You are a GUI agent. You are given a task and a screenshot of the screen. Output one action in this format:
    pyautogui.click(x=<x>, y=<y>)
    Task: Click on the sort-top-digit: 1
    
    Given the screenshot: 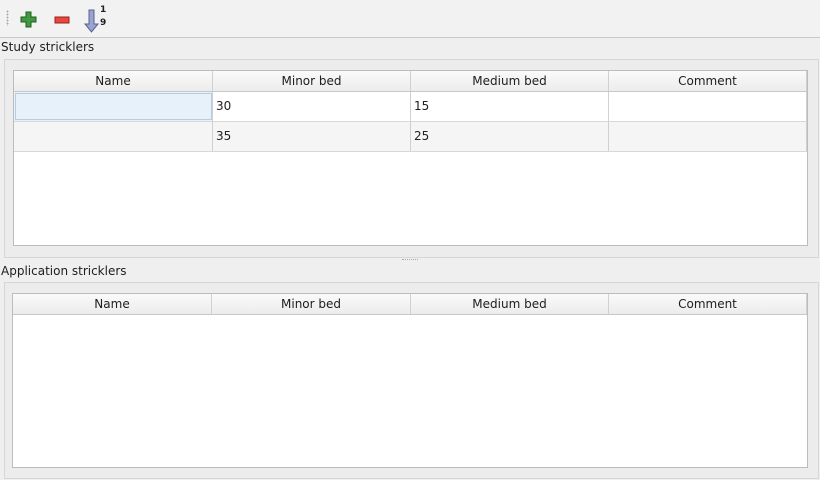 What is the action you would take?
    pyautogui.click(x=103, y=10)
    